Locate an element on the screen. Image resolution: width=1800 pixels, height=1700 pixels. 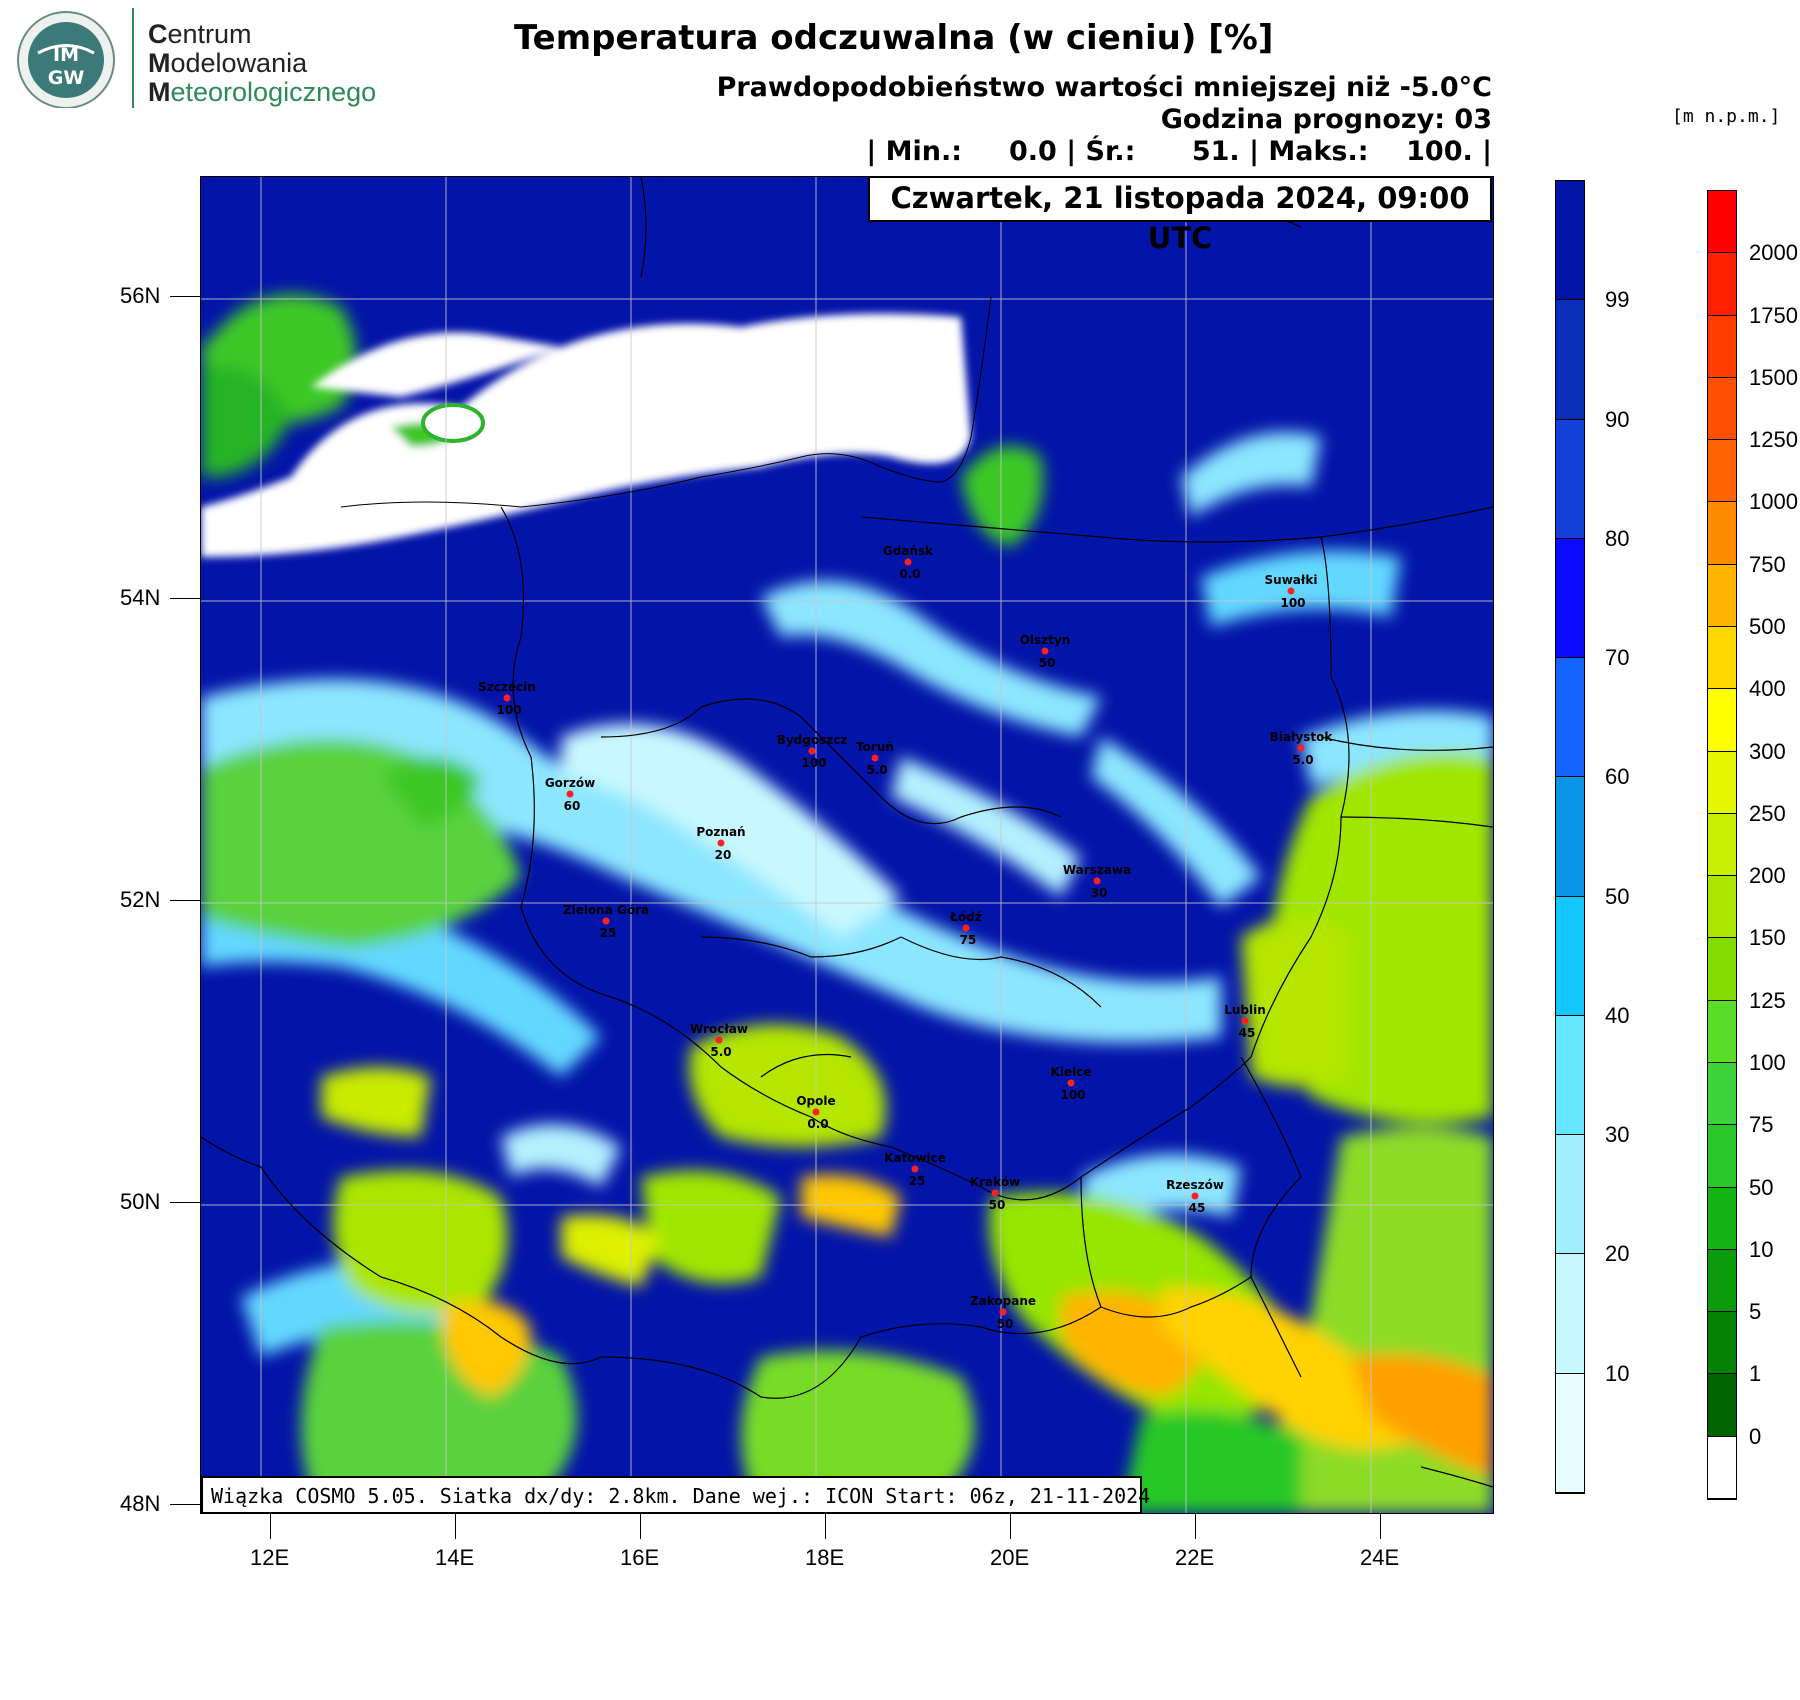
valid-date: Czwartek, 21 listopada 2024, 09:00 UTC is located at coordinates (1180, 215).